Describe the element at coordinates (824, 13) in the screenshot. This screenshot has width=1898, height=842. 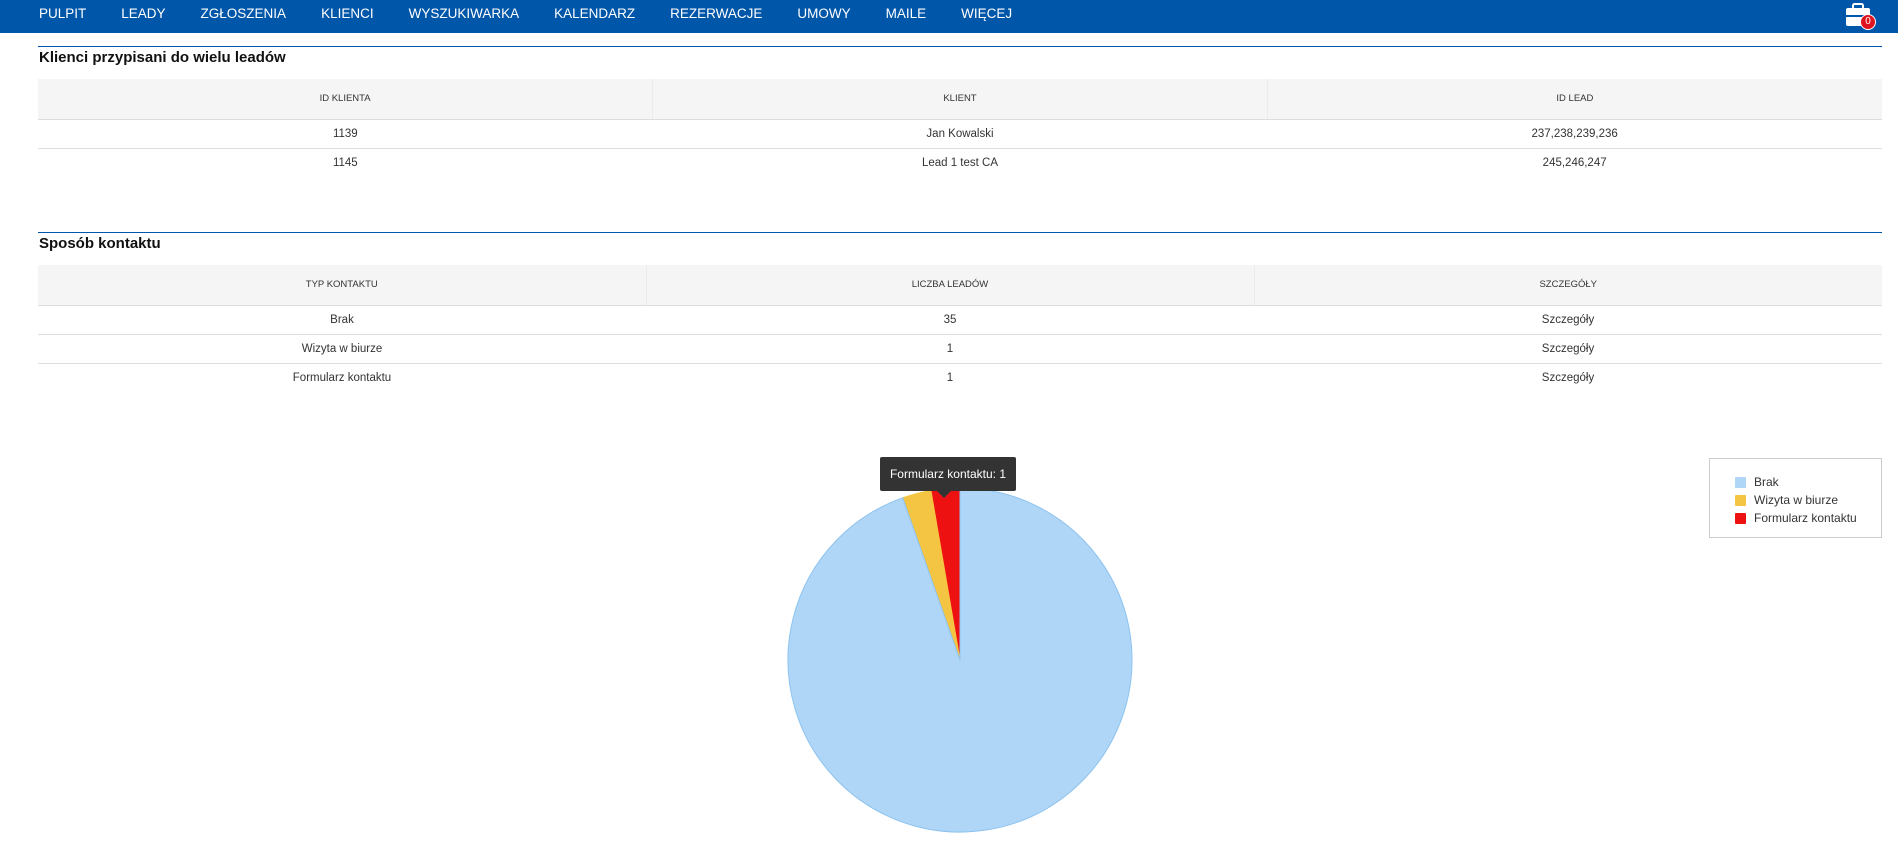
I see `nav-item-umowy: UMOWY` at that location.